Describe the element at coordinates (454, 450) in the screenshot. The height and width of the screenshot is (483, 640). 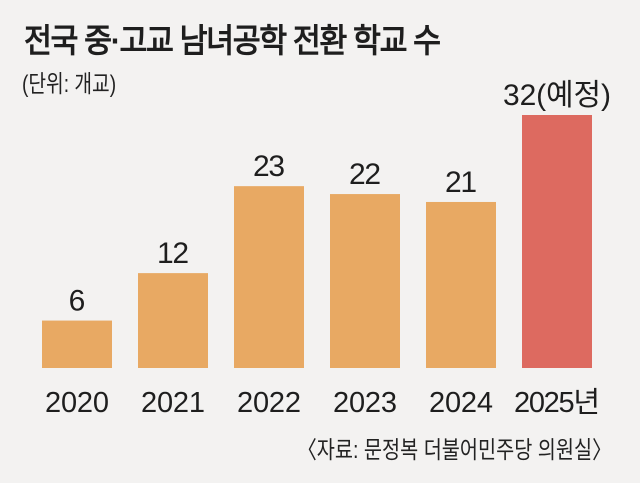
I see `source-note: 〈자료: 문정복 더불어민주당 의원실〉` at that location.